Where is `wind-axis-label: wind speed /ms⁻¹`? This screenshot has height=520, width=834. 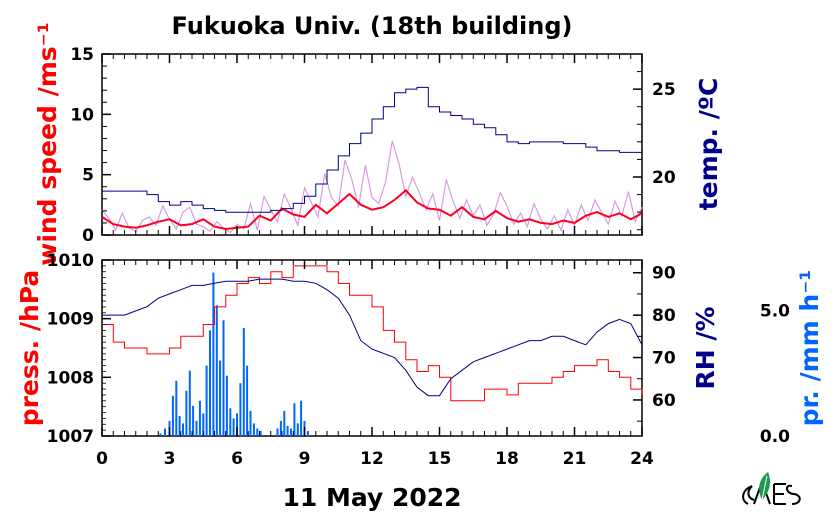
wind-axis-label: wind speed /ms⁻¹ is located at coordinates (47, 144).